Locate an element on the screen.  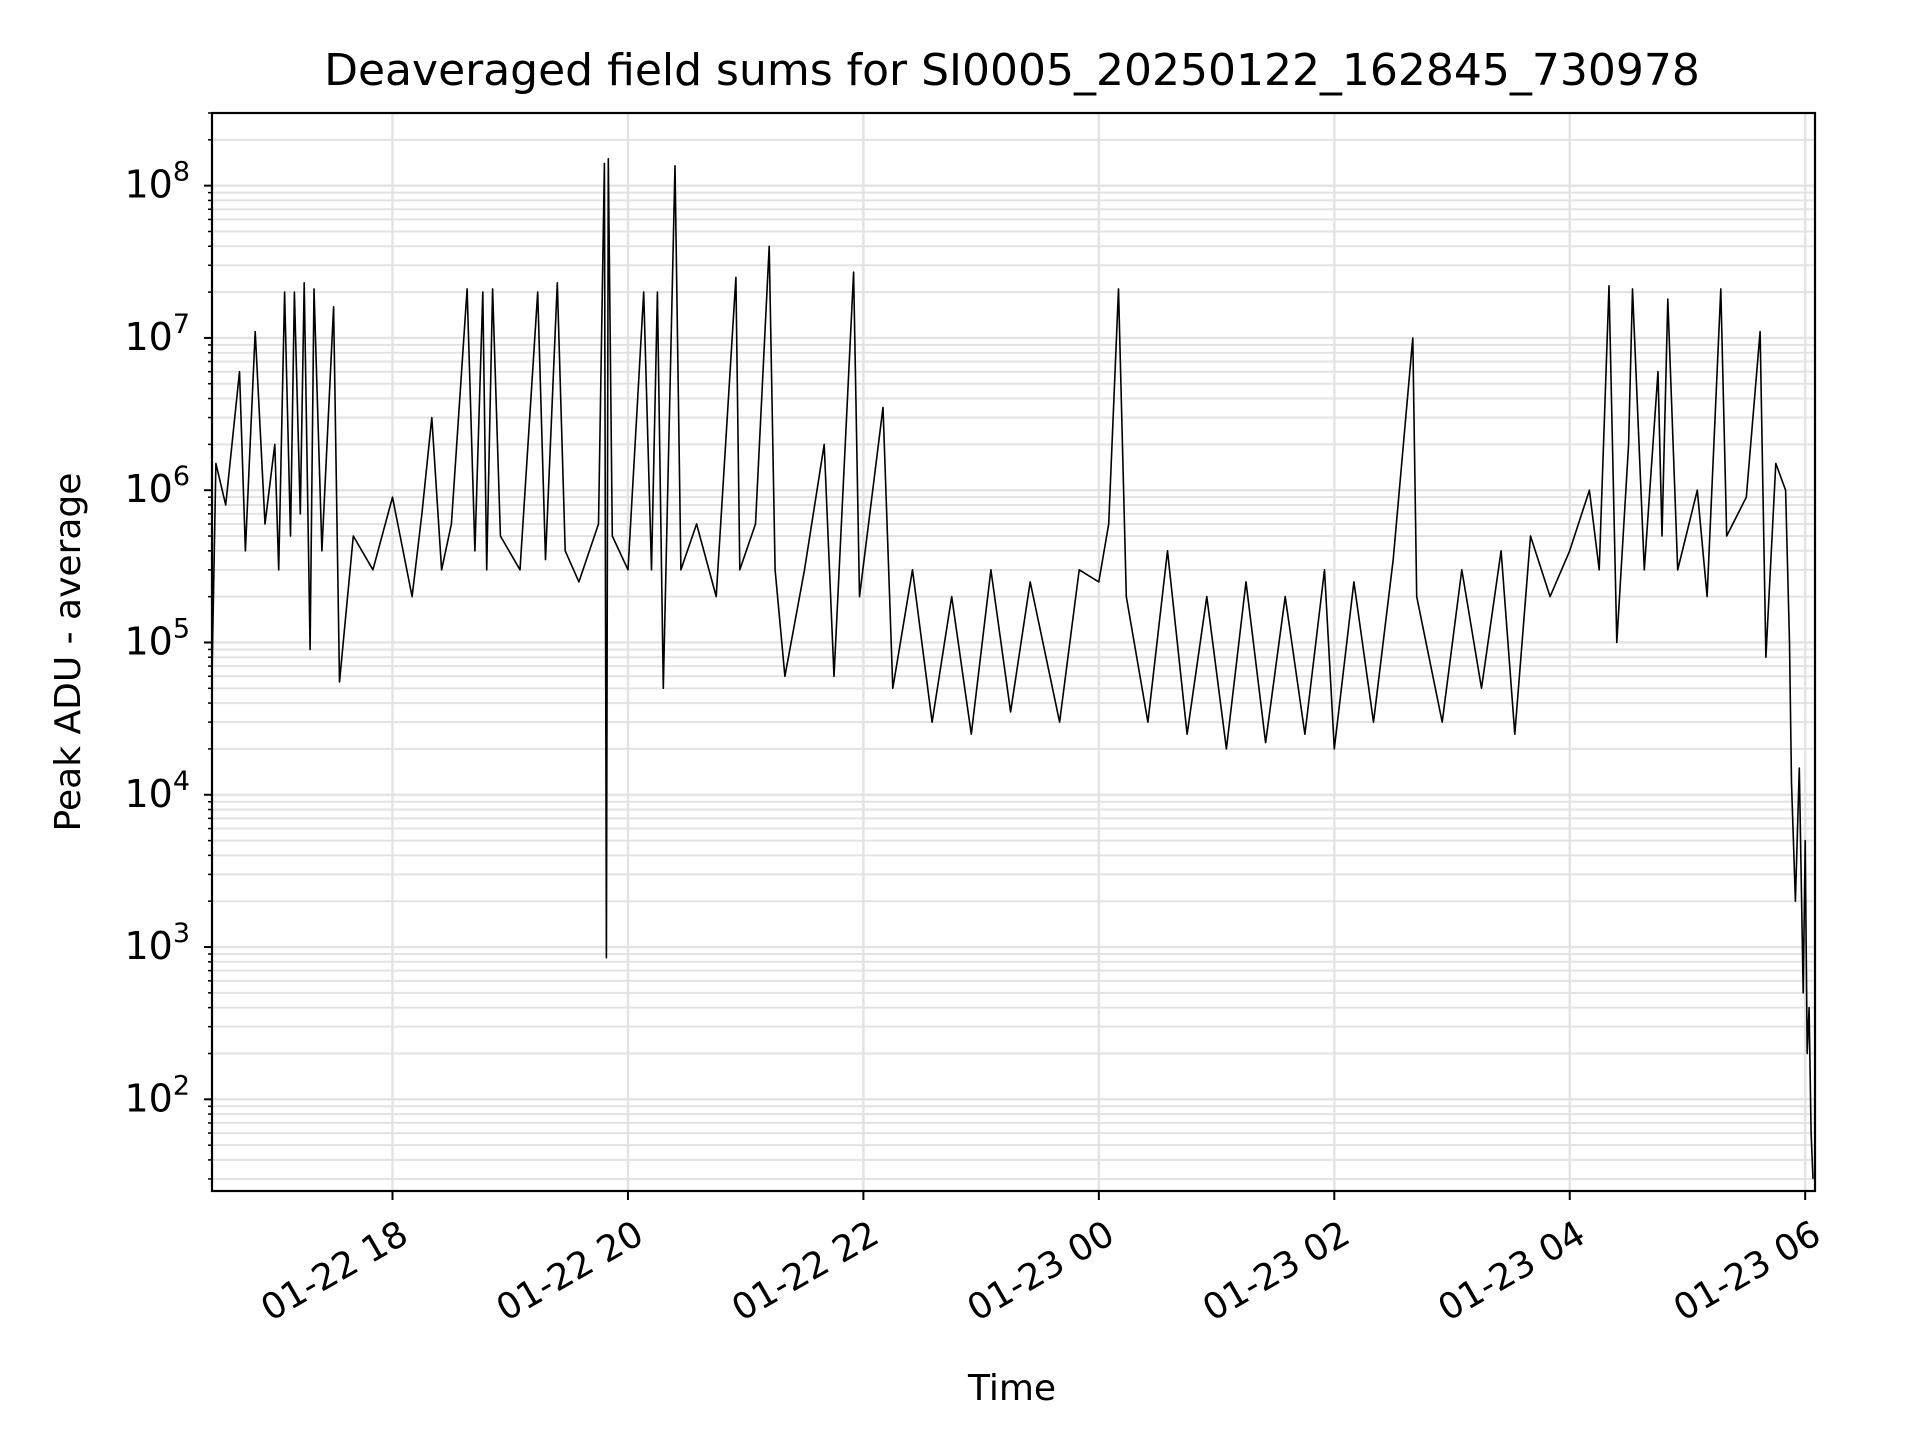
y-tick-label: 106 is located at coordinates (157, 486).